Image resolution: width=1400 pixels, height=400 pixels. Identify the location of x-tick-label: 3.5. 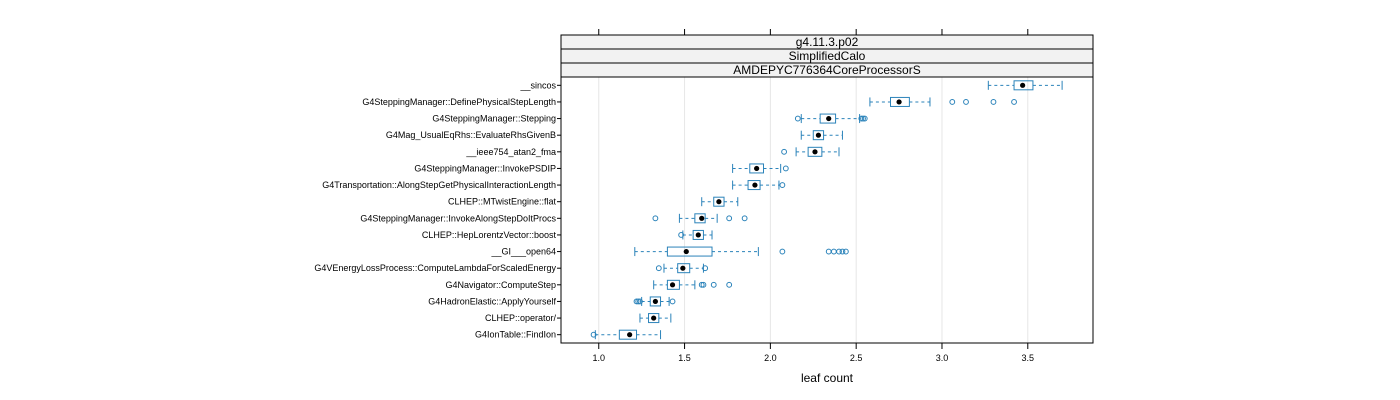
(1028, 358).